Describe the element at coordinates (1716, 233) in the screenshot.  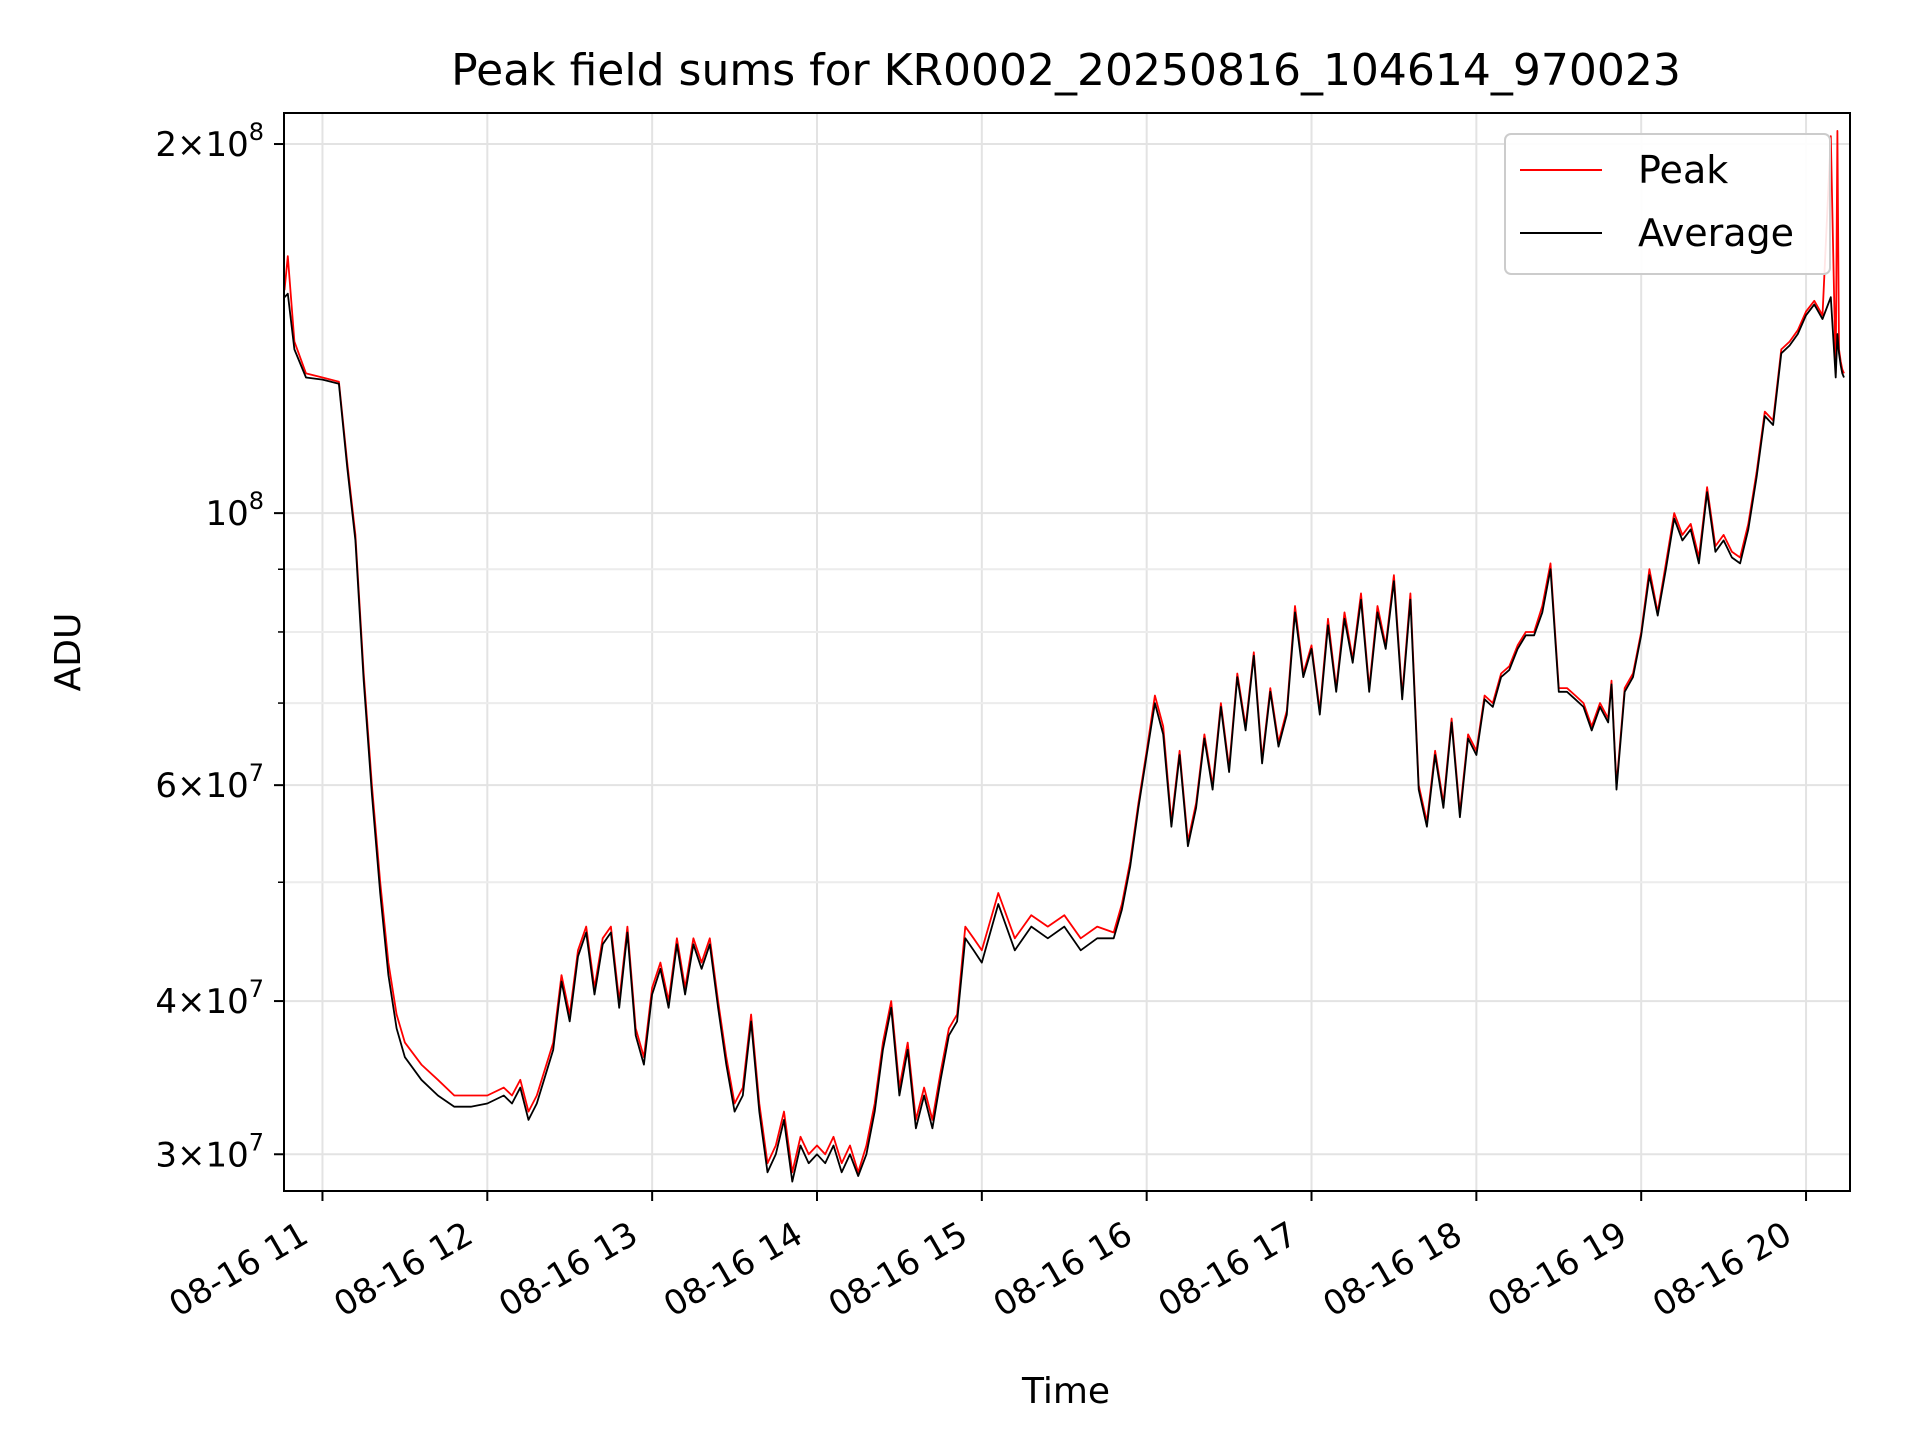
I see `legend-label-average: Average` at that location.